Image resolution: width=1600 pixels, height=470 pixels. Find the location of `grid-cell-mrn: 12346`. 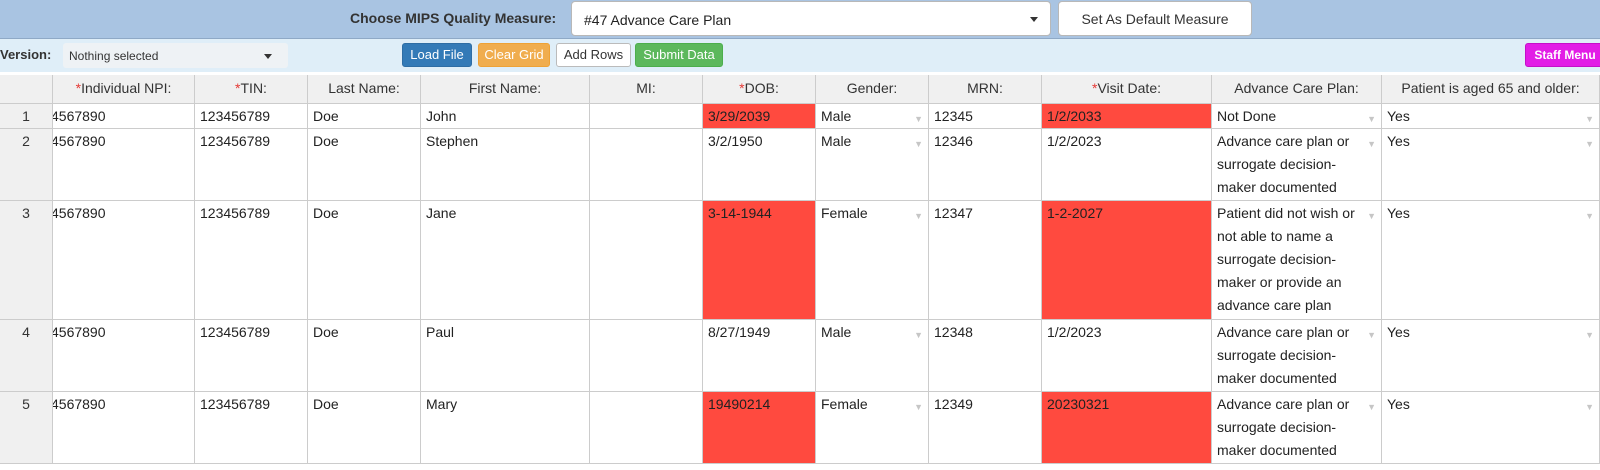

grid-cell-mrn: 12346 is located at coordinates (985, 165).